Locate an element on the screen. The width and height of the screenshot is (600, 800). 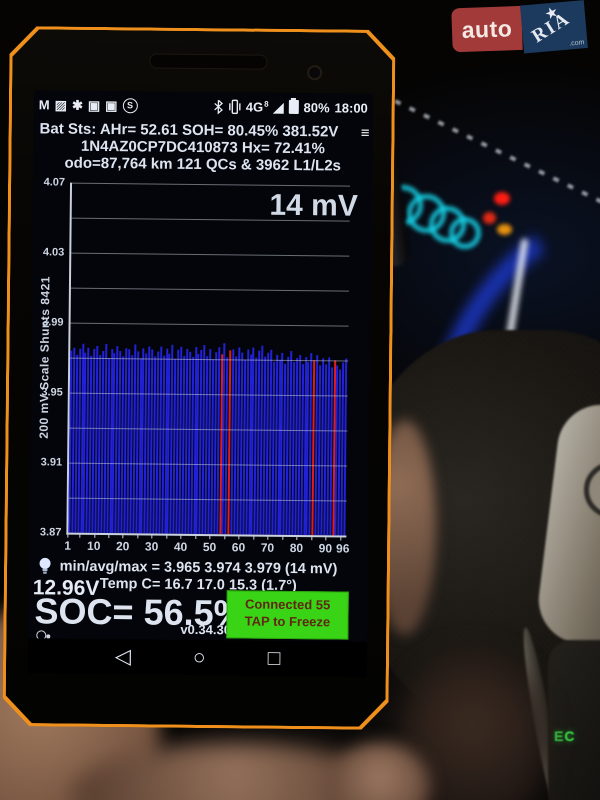
bulb-icon is located at coordinates (45, 566).